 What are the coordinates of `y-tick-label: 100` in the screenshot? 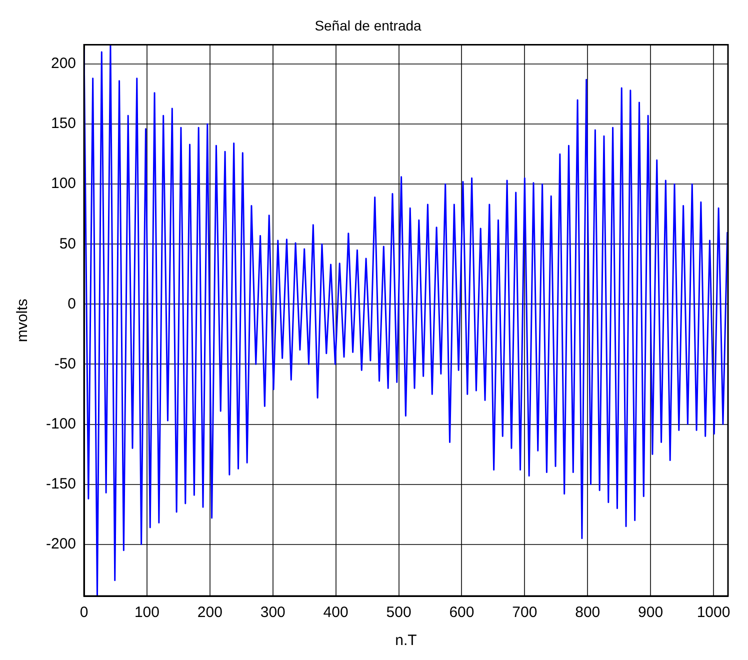 It's located at (63, 183).